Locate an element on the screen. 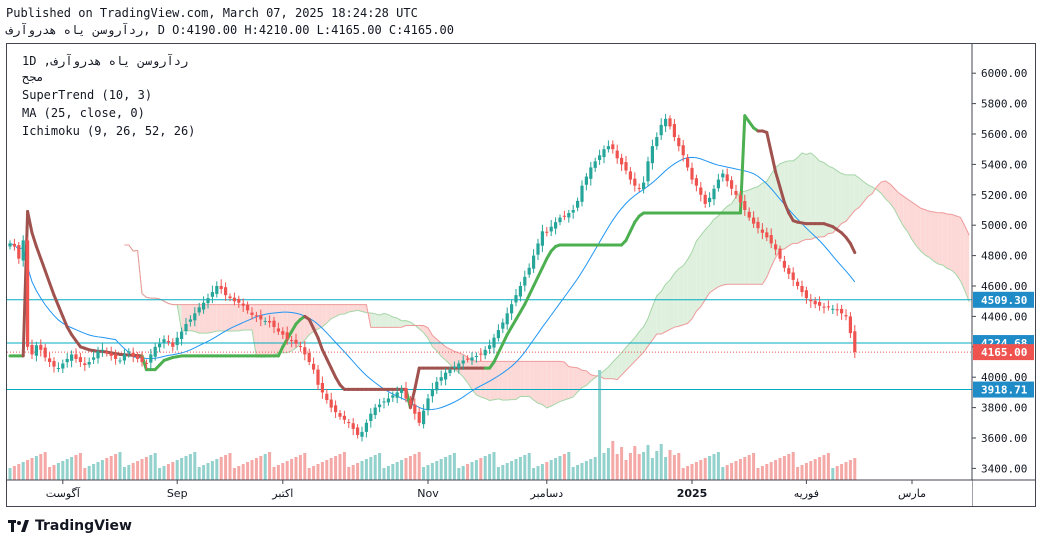  tradingview-logo: TradingView is located at coordinates (70, 526).